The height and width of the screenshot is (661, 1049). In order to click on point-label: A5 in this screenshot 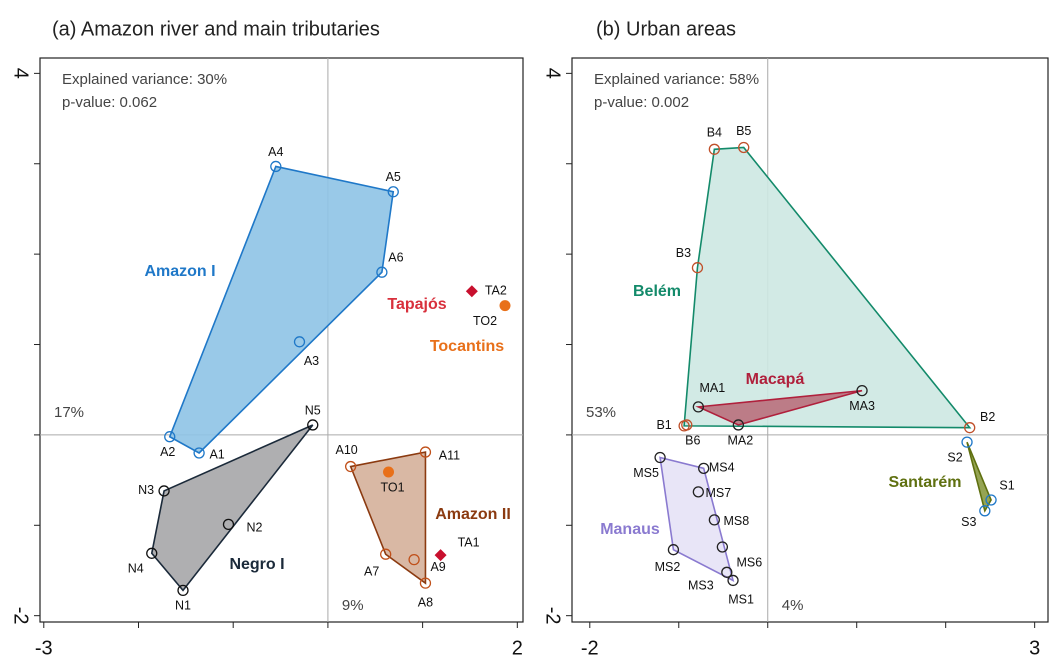, I will do `click(393, 177)`.